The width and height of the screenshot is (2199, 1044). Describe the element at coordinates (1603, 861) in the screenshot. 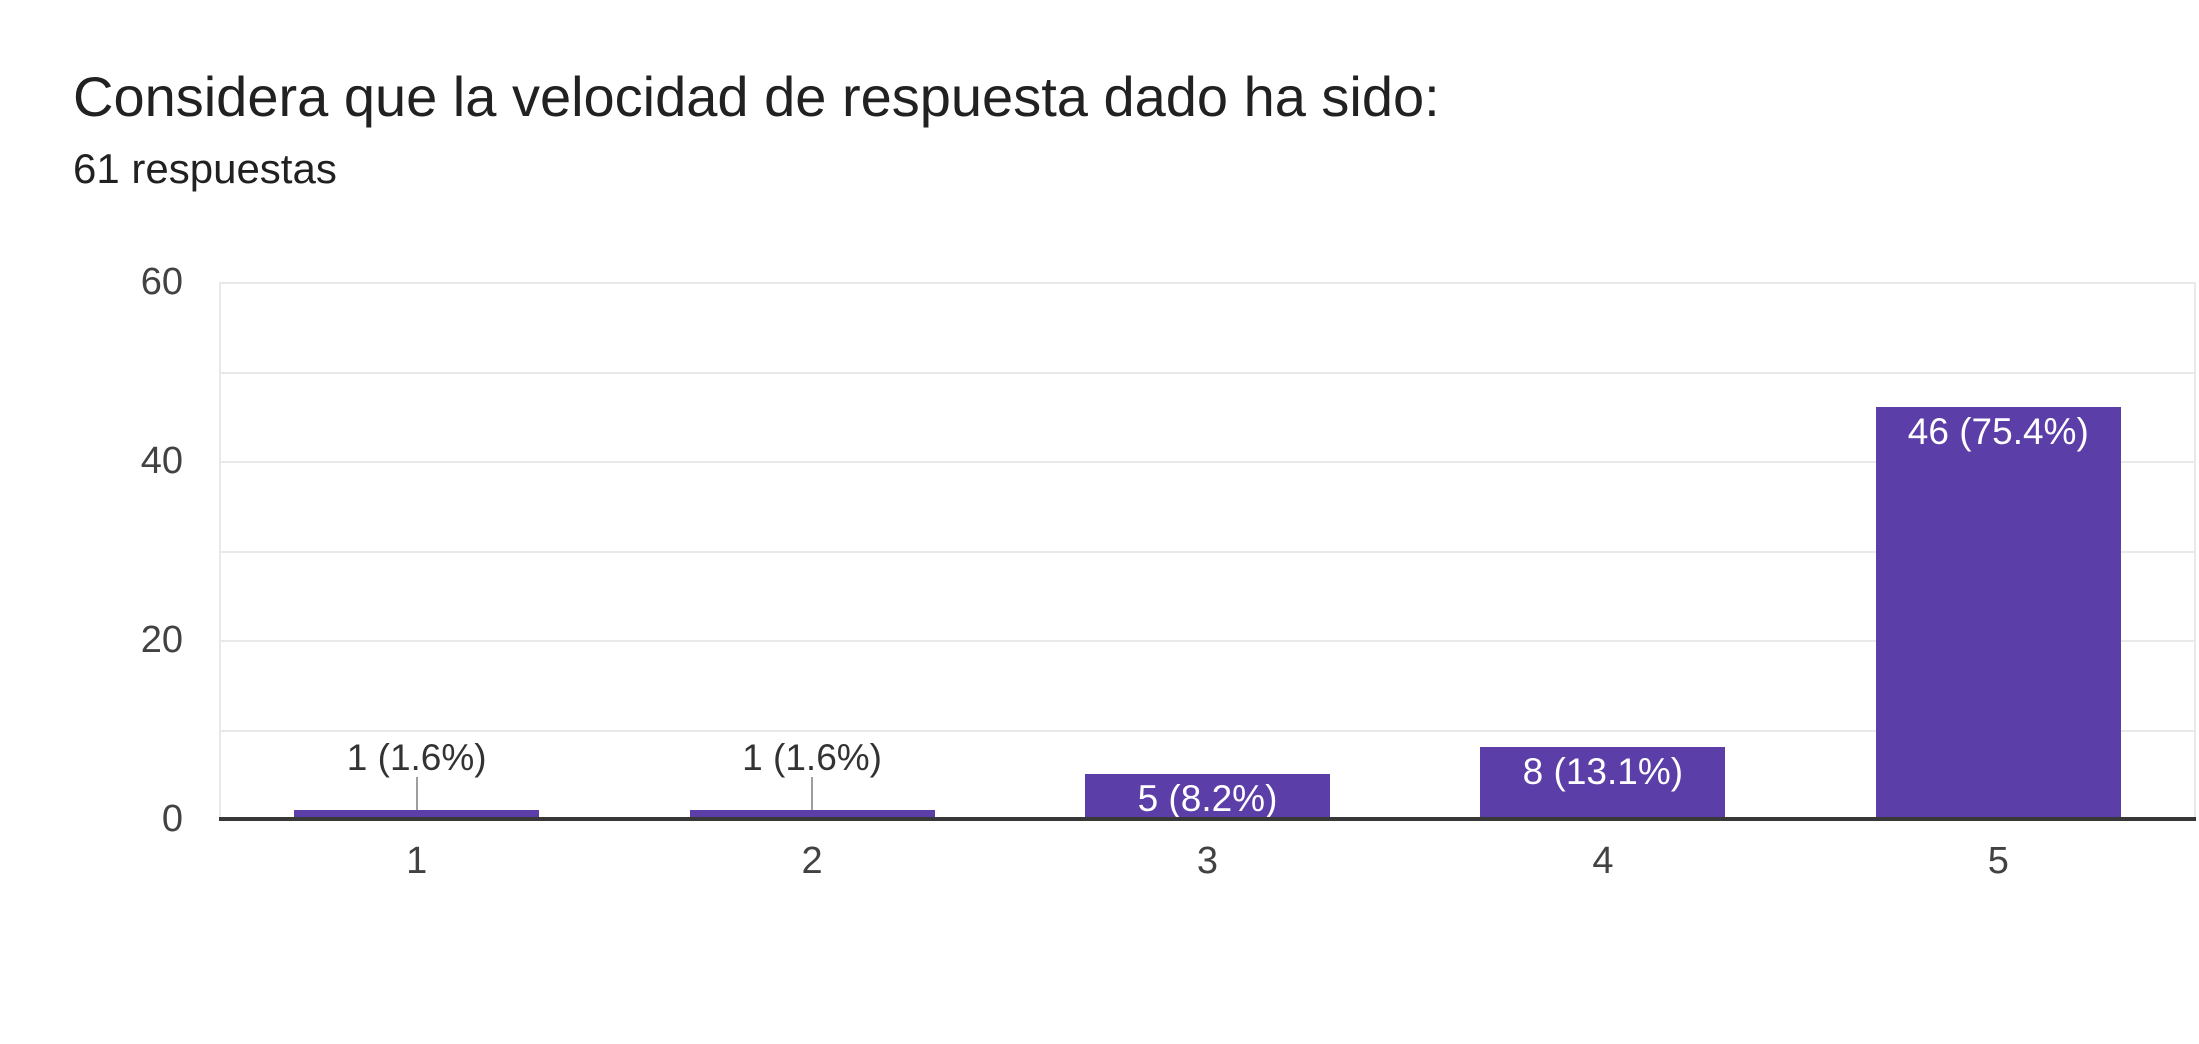

I see `x-tick-label: 4` at that location.